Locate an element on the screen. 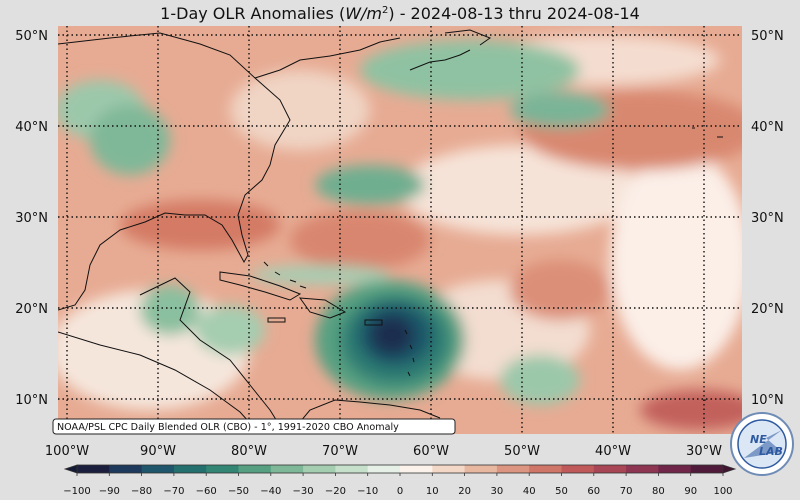 Image resolution: width=800 pixels, height=500 pixels. lat-label-50n-left: 50°N is located at coordinates (31, 36).